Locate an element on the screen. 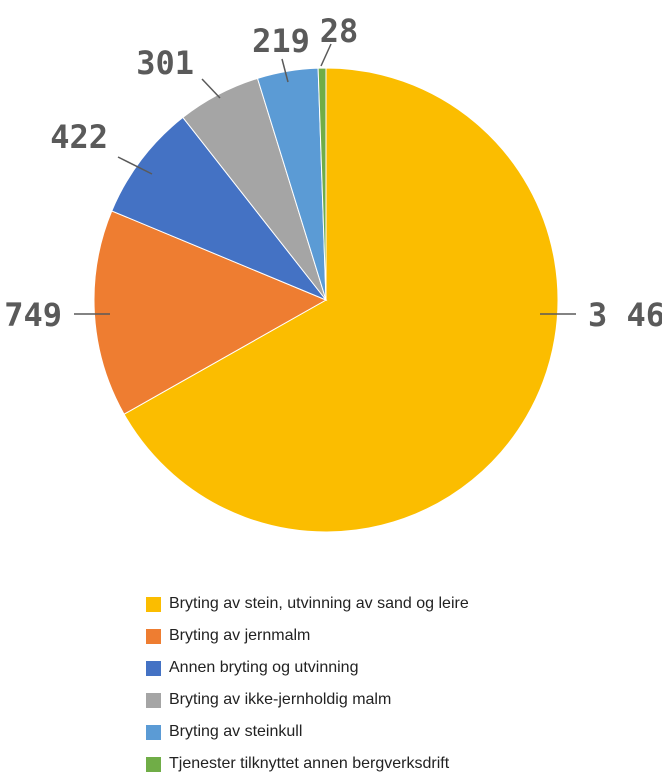  legend-label: Bryting av jernmalm is located at coordinates (240, 635).